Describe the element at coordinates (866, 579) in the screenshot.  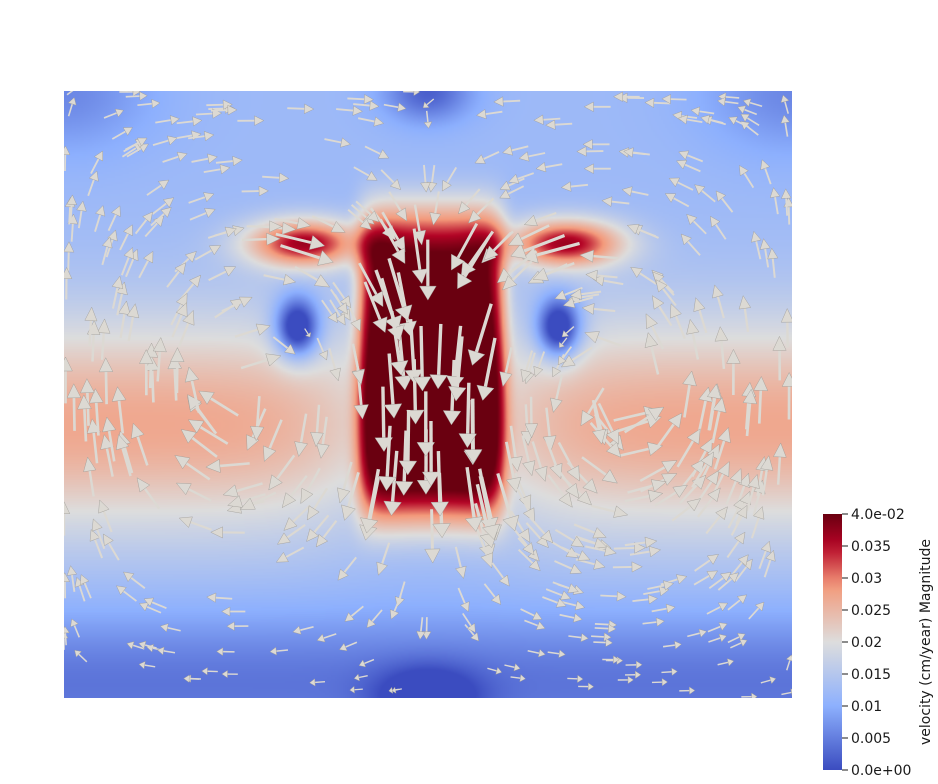
I see `colorbar-tick-label: 0.03` at that location.